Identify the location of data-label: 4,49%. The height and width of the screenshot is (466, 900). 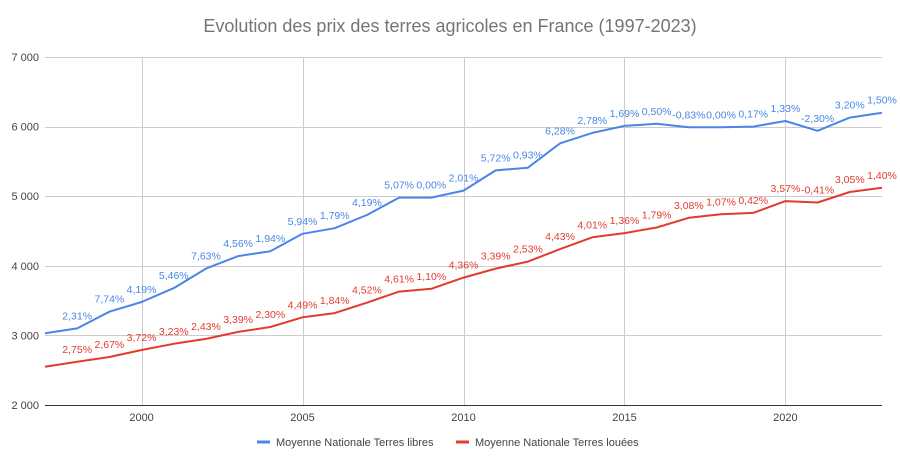
(303, 305).